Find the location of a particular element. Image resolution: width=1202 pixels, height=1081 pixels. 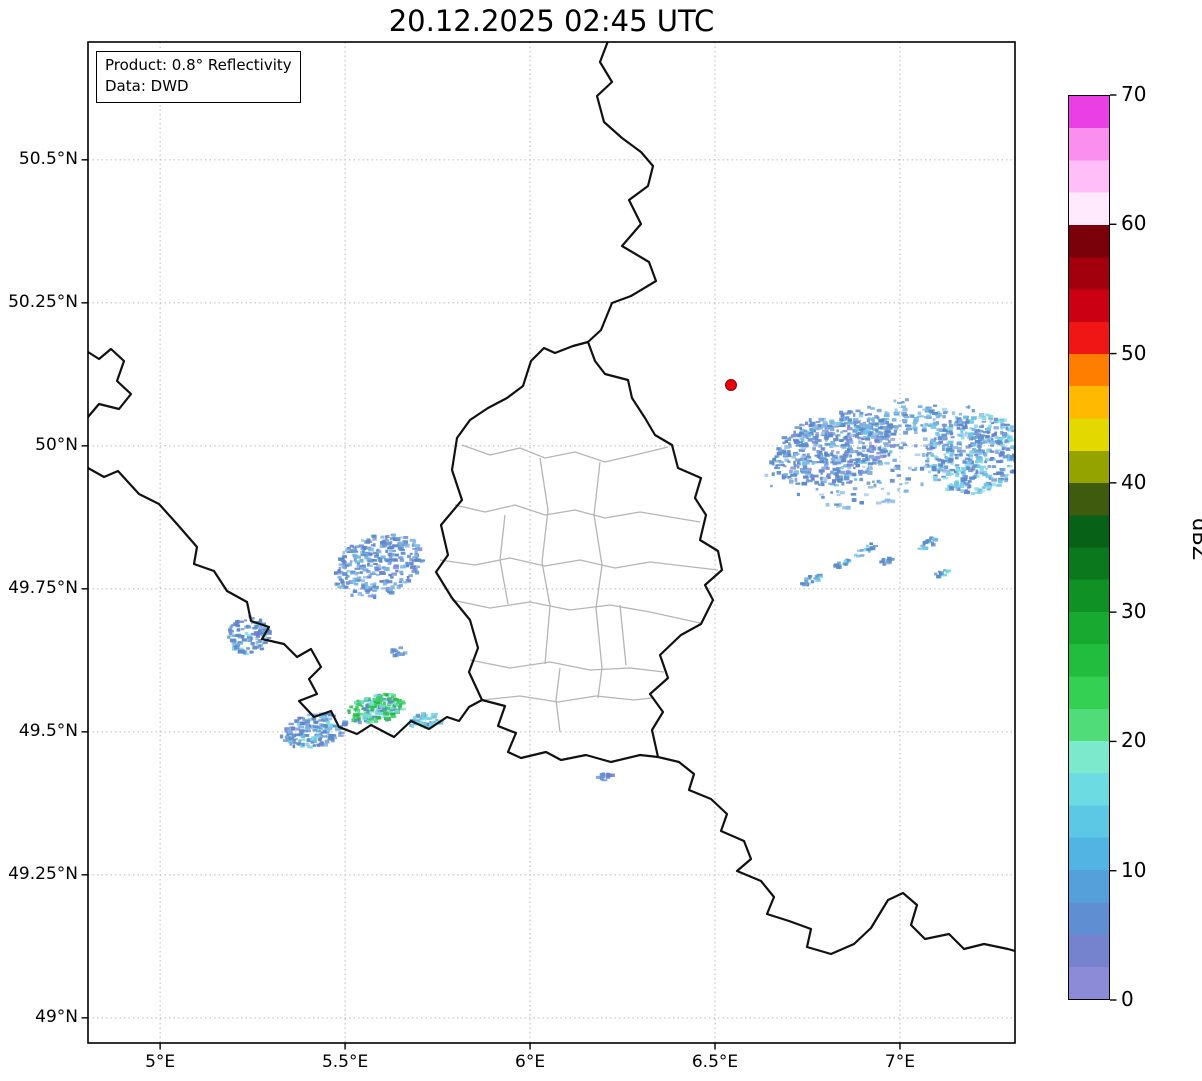

y-tick-label: 49°N is located at coordinates (56, 1016).